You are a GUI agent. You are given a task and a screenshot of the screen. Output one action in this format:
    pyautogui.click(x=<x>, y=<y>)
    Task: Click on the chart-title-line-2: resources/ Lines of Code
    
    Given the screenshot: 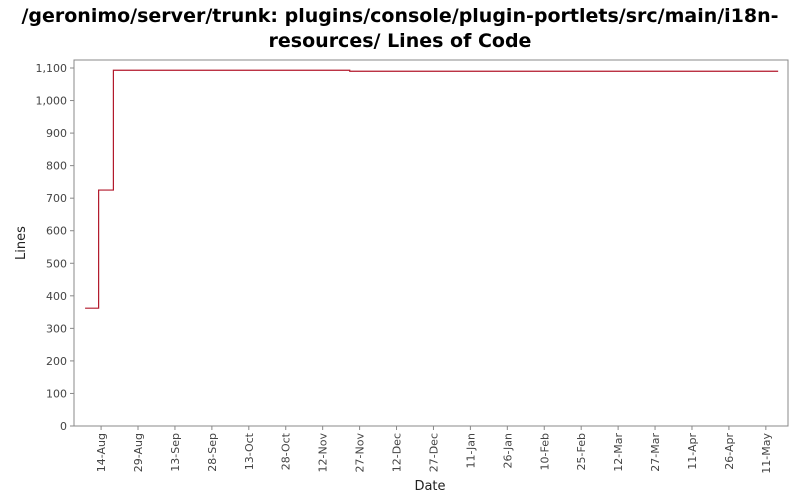 What is the action you would take?
    pyautogui.click(x=400, y=41)
    